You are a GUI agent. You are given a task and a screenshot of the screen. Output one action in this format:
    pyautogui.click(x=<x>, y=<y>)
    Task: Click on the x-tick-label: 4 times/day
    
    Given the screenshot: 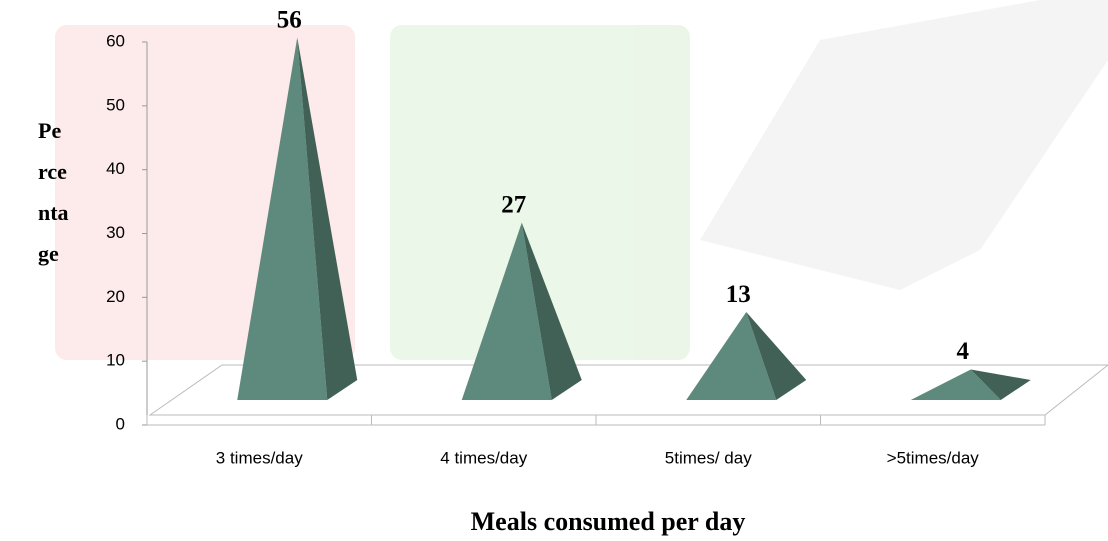 What is the action you would take?
    pyautogui.click(x=483, y=457)
    